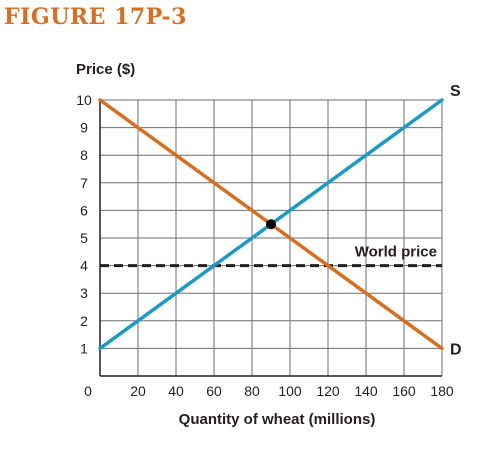  Describe the element at coordinates (404, 391) in the screenshot. I see `x-tick-label: 160` at that location.